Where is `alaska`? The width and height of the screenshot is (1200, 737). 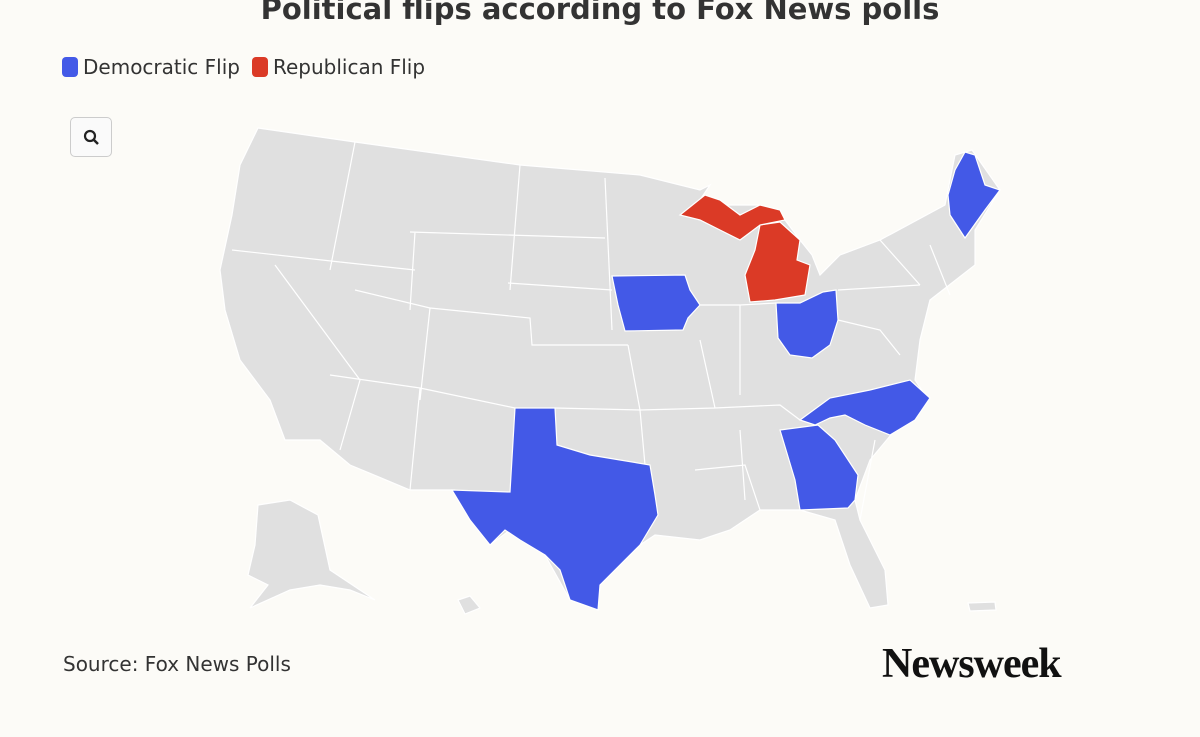 alaska is located at coordinates (311, 554).